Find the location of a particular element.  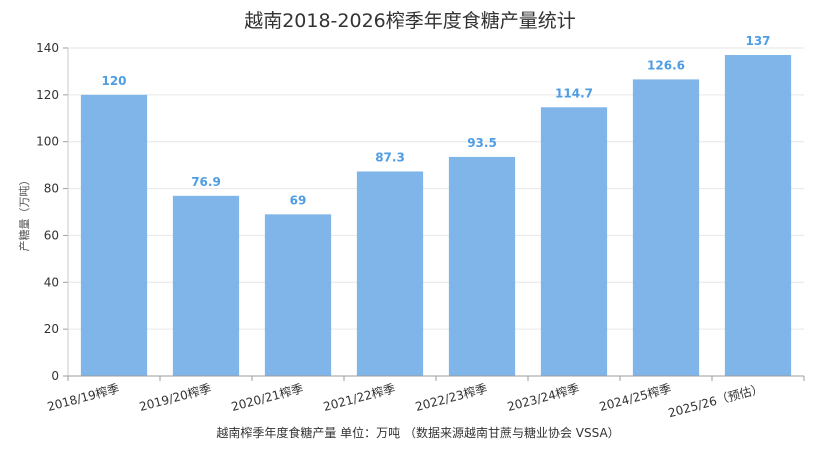

x-tick-label: 2021/22榨季 is located at coordinates (359, 397).